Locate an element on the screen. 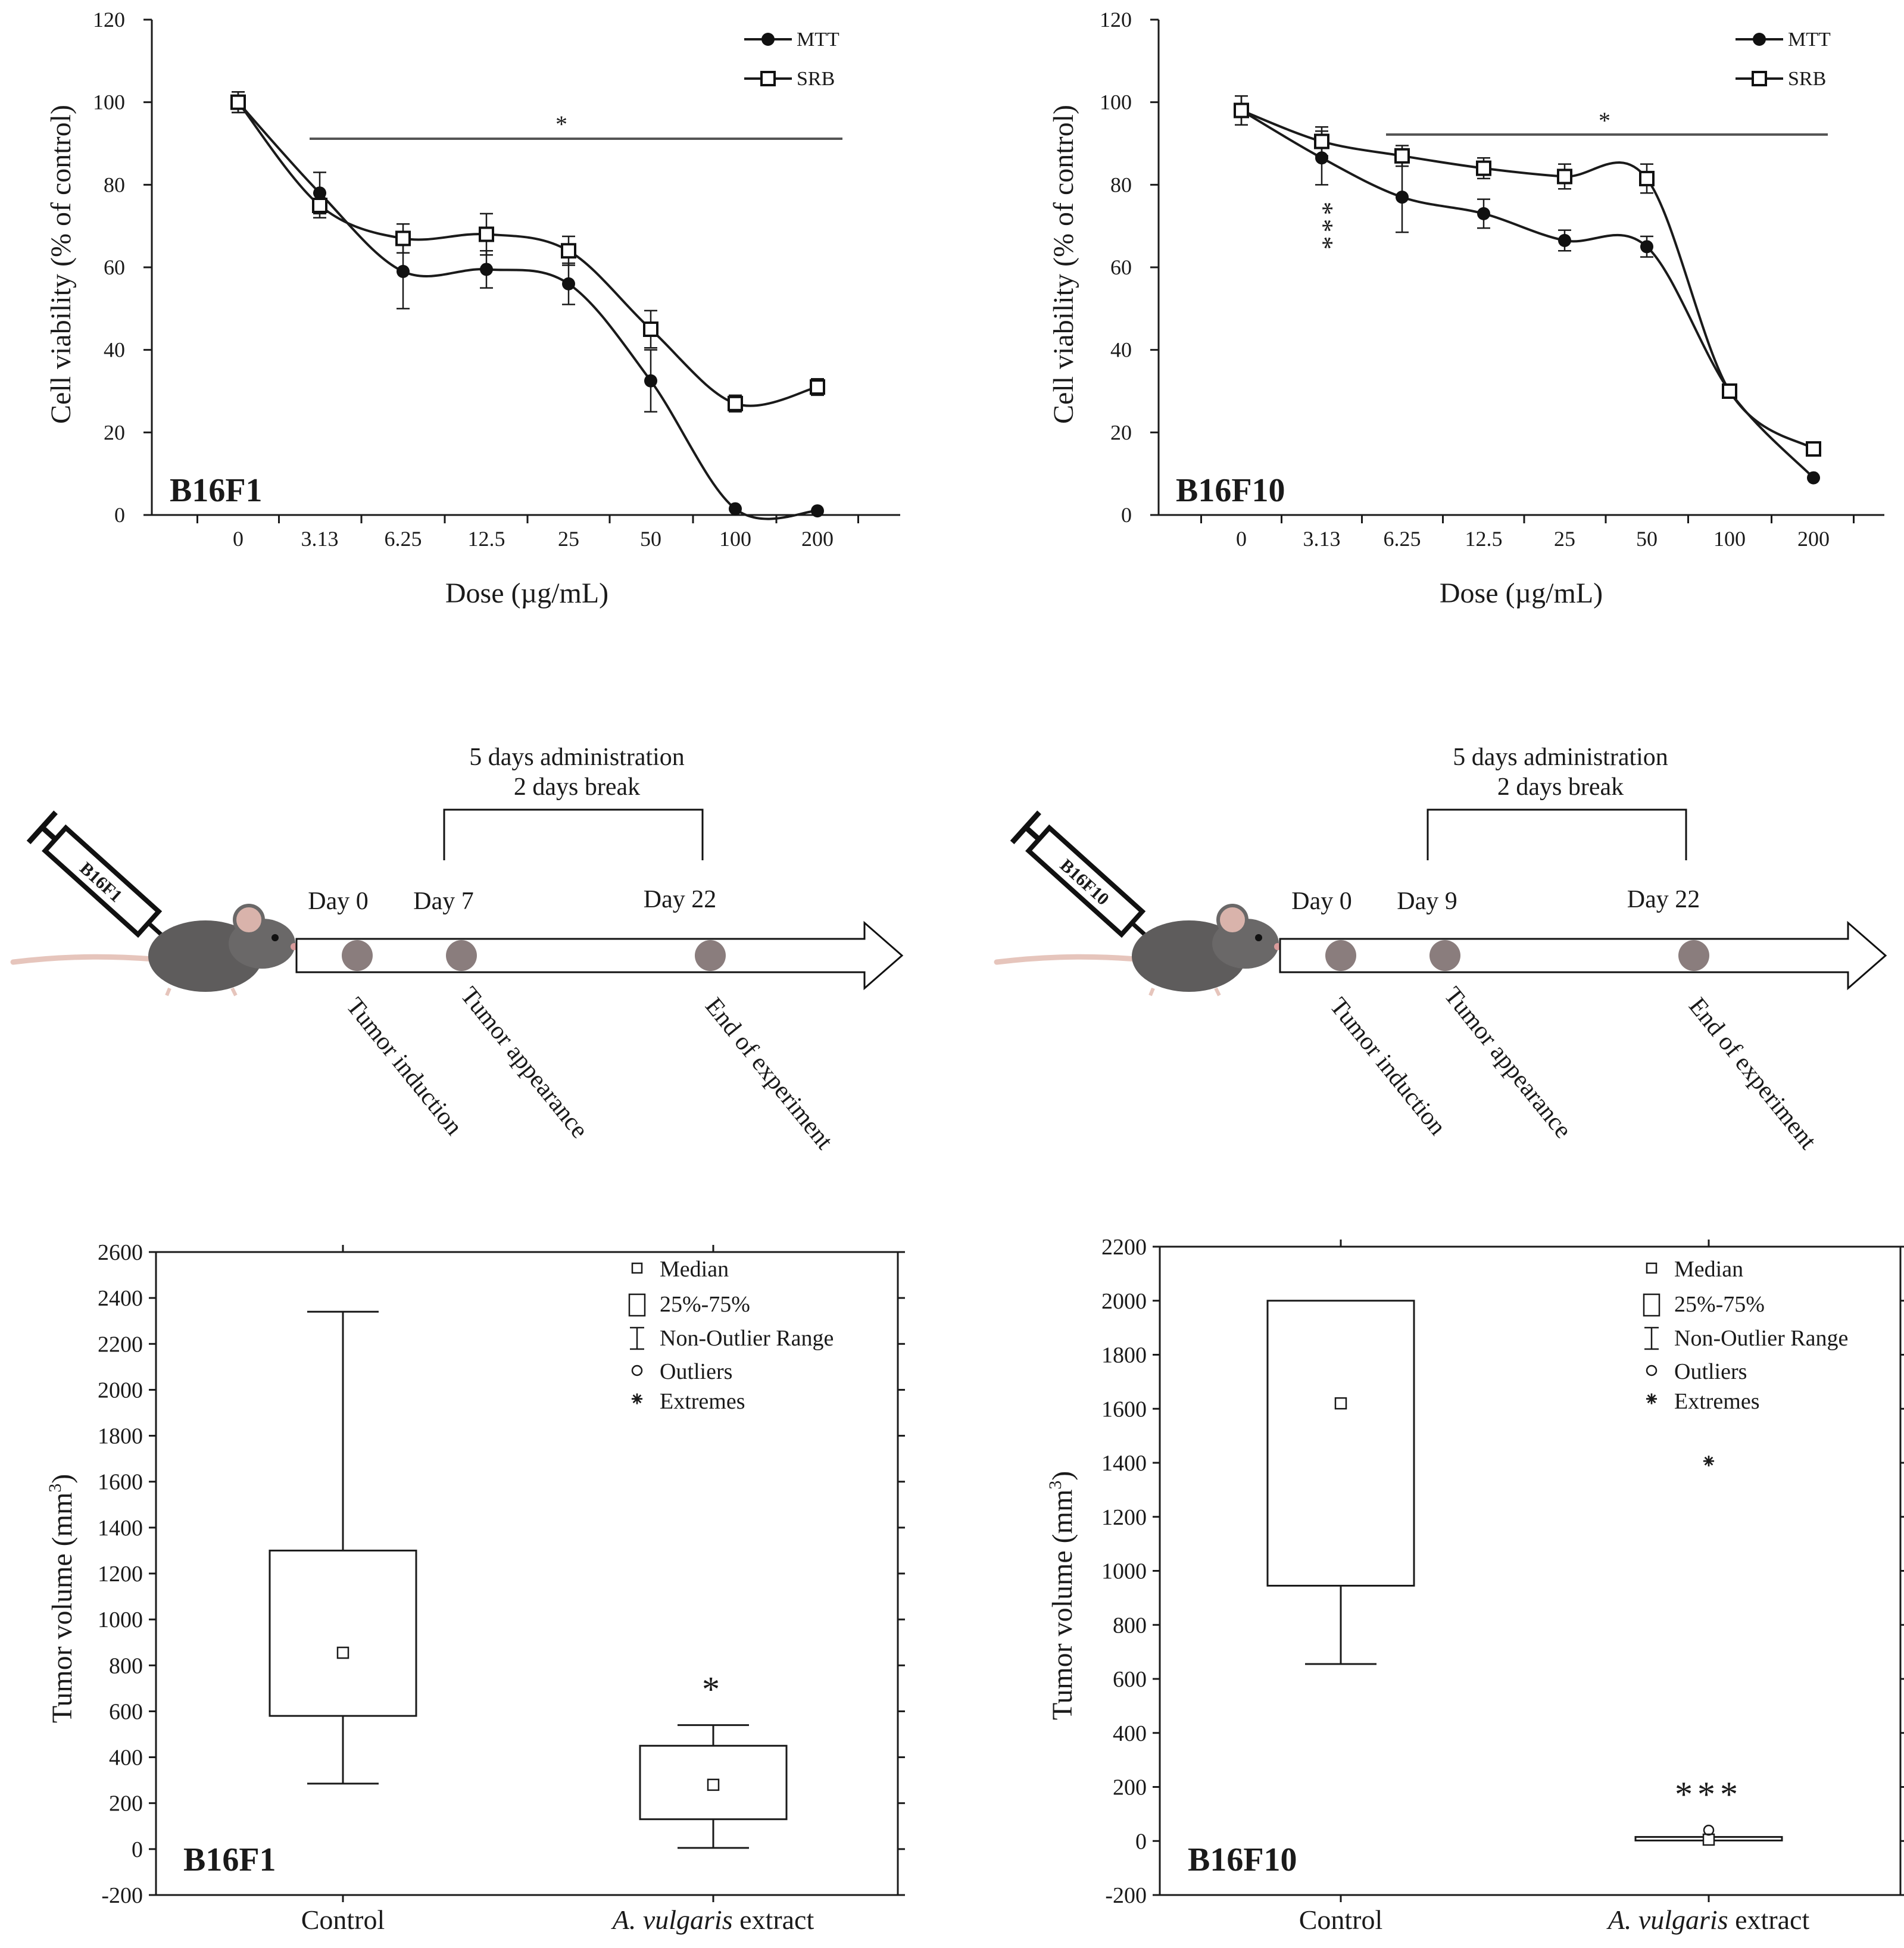 The width and height of the screenshot is (1904, 1948). significance-marker: * is located at coordinates (713, 1689).